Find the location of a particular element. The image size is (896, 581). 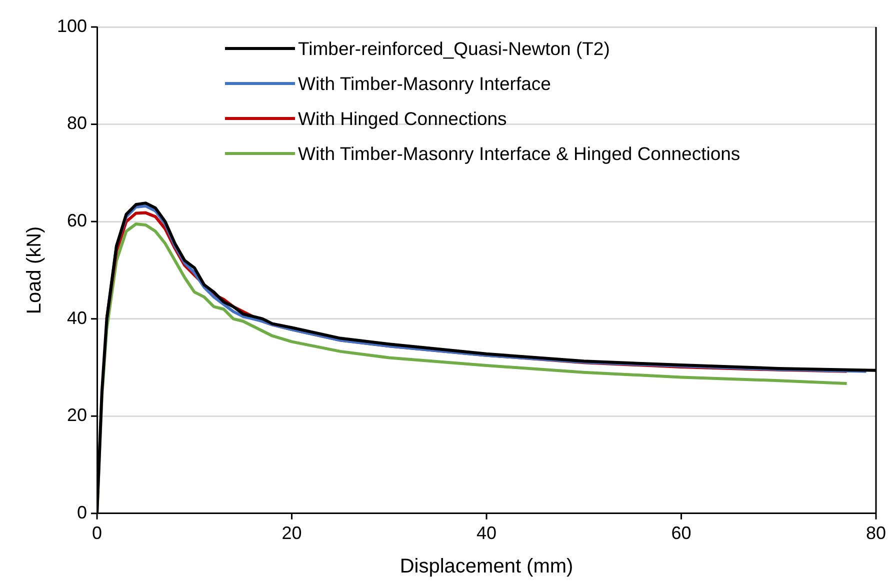

y-tick-label: 0 is located at coordinates (82, 512).